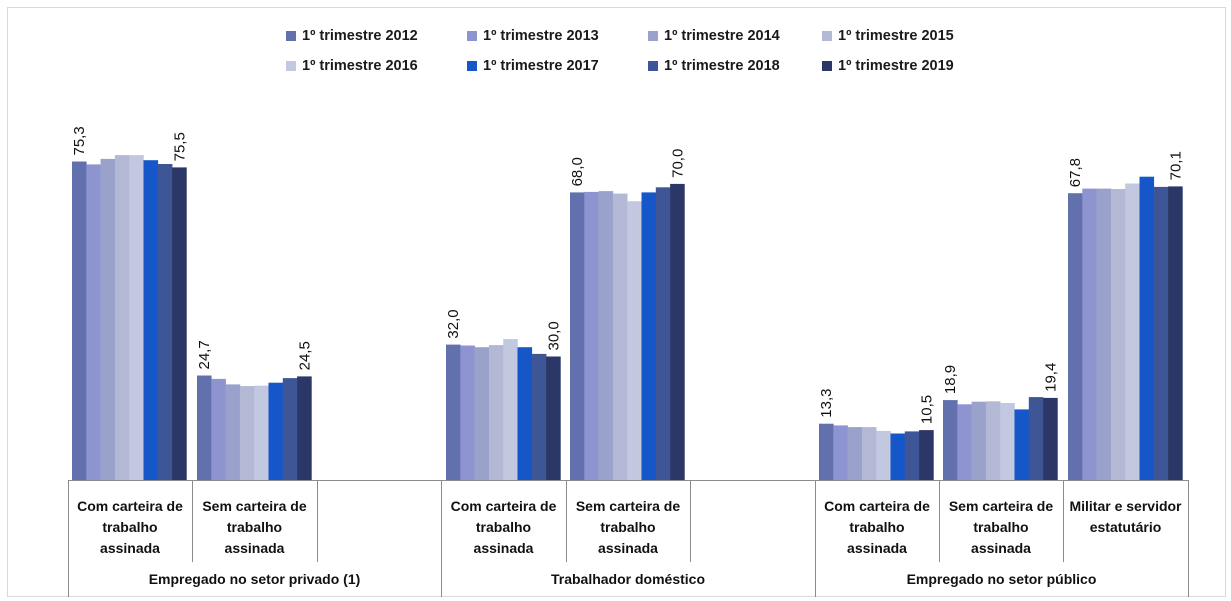 Image resolution: width=1231 pixels, height=601 pixels. I want to click on group-label: Trabalhador doméstico, so click(628, 579).